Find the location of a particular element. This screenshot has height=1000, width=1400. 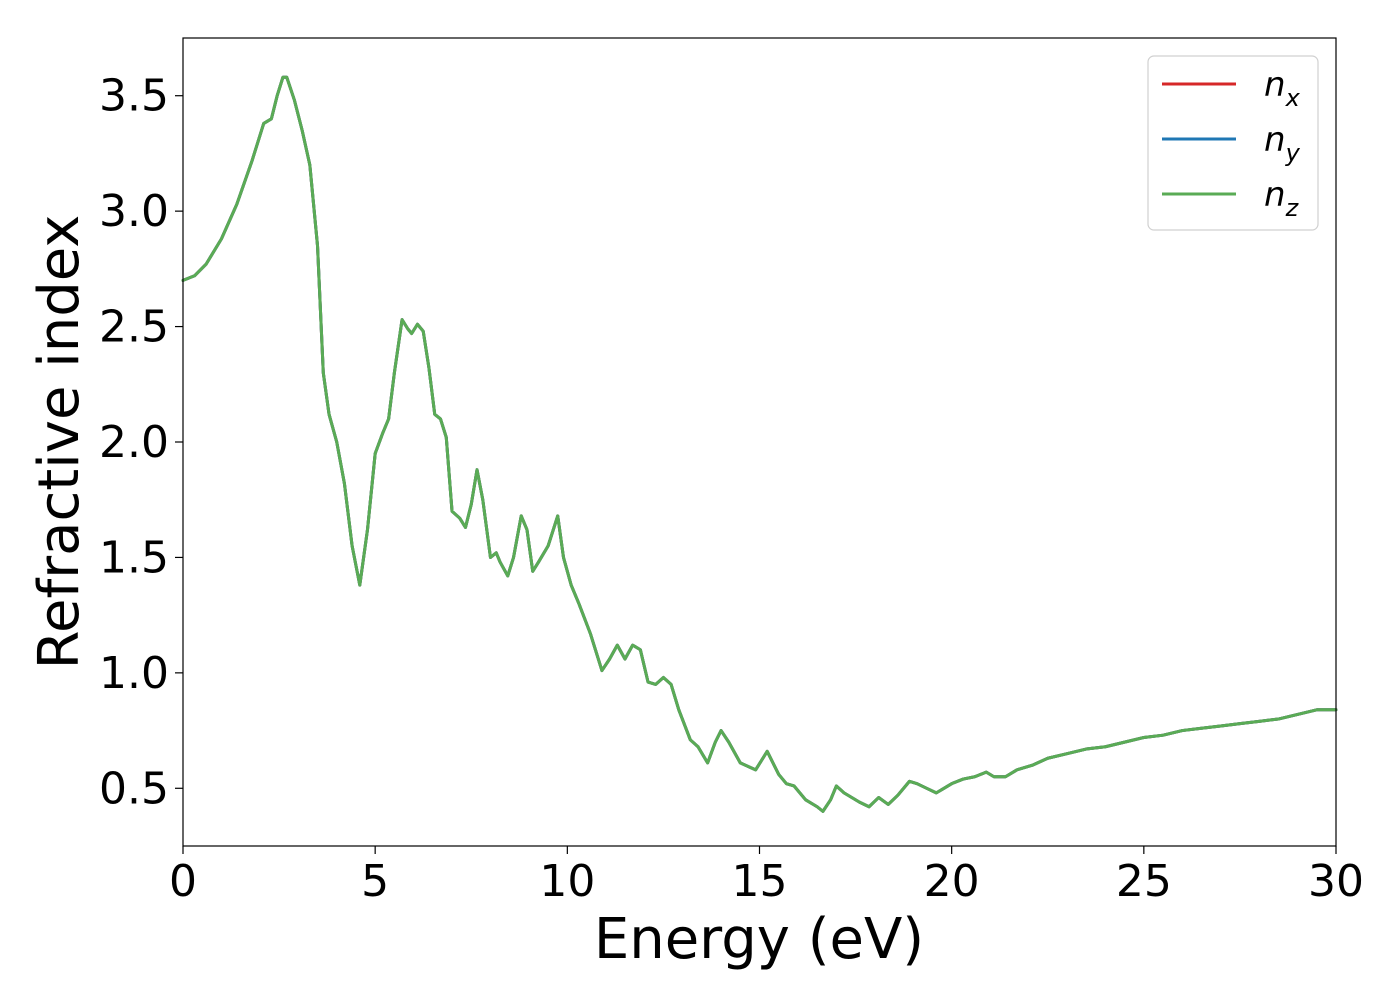

x-axis-ticks: 0 5 10 15 20 25 30 is located at coordinates (766, 876).